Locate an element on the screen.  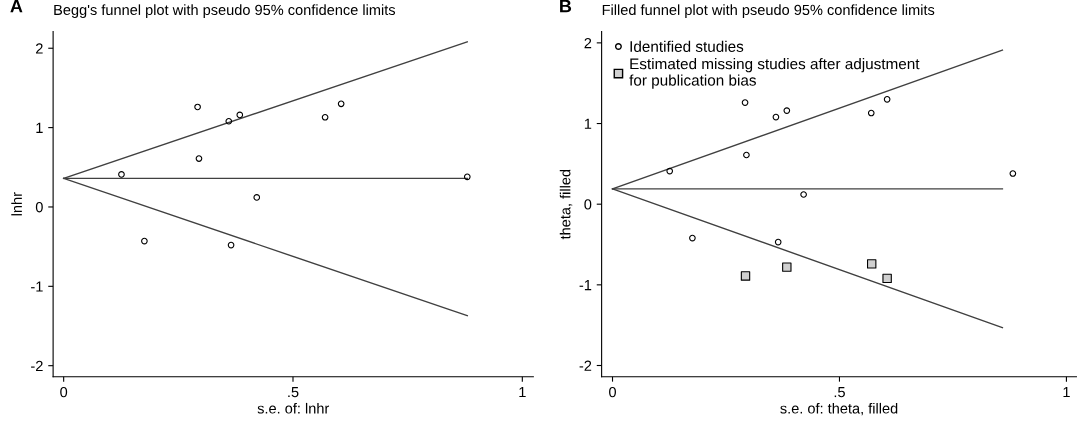
chart-title: Begg's funnel plot with pseudo 95% confidence limits is located at coordinates (225, 11).